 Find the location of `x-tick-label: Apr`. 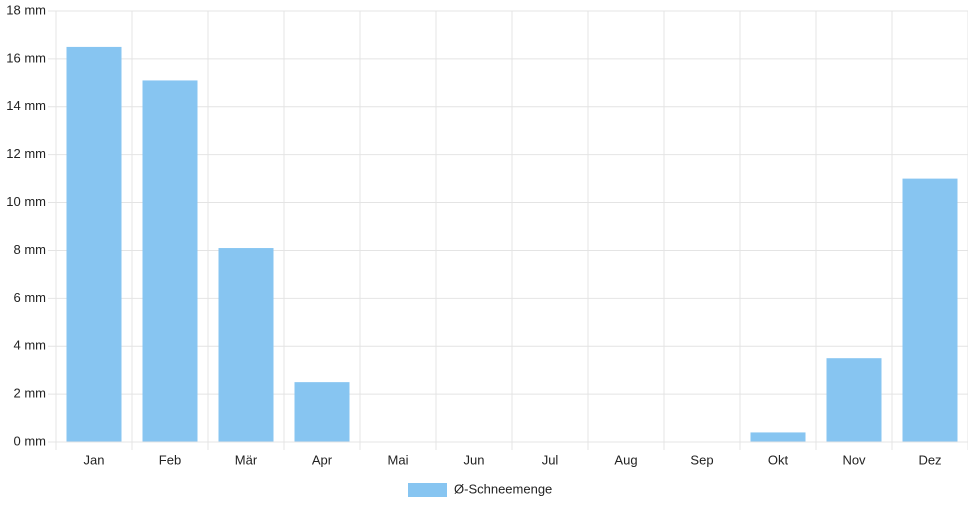

x-tick-label: Apr is located at coordinates (322, 459).